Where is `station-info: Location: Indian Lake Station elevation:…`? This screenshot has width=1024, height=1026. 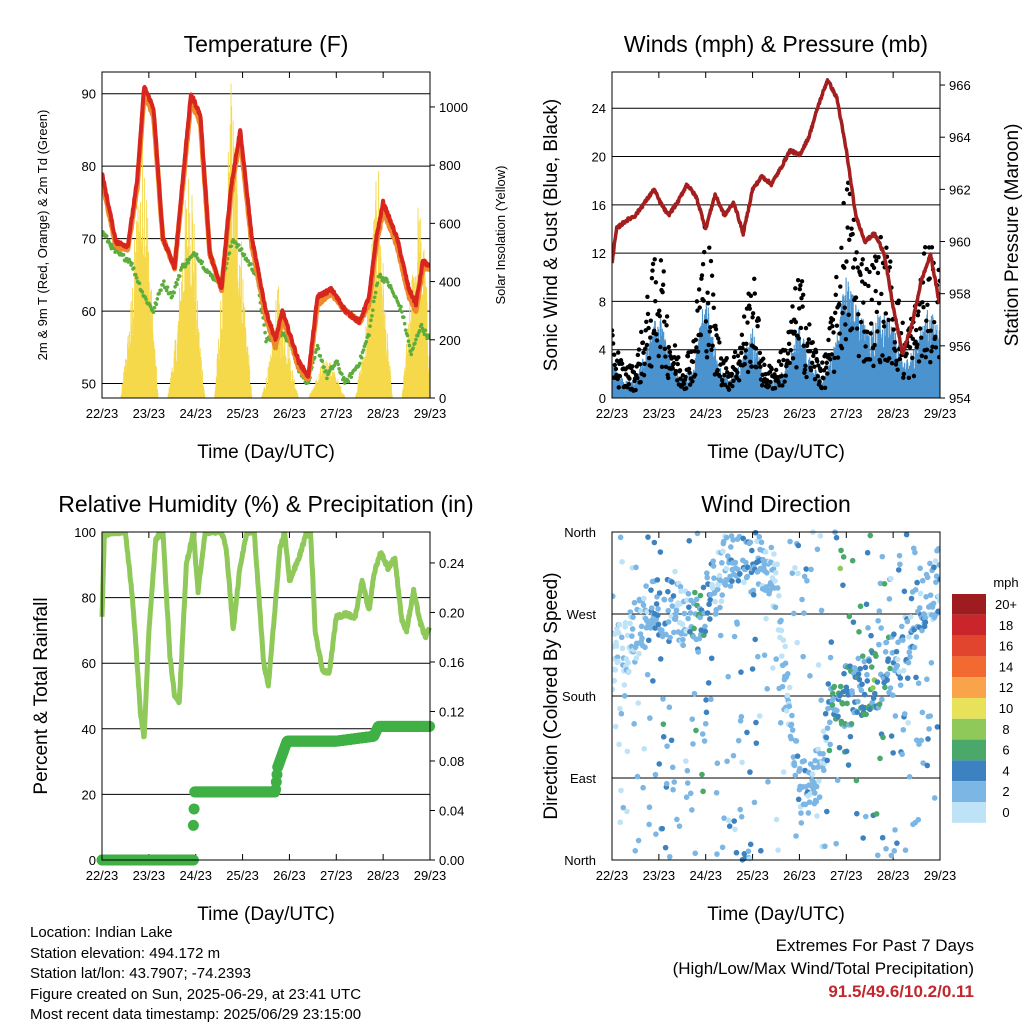 station-info: Location: Indian Lake Station elevation:… is located at coordinates (195, 974).